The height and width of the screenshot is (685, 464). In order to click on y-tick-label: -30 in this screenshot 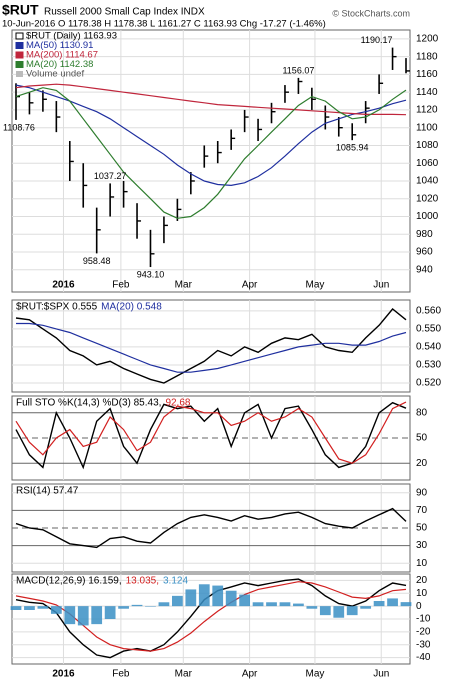, I will do `click(423, 644)`.